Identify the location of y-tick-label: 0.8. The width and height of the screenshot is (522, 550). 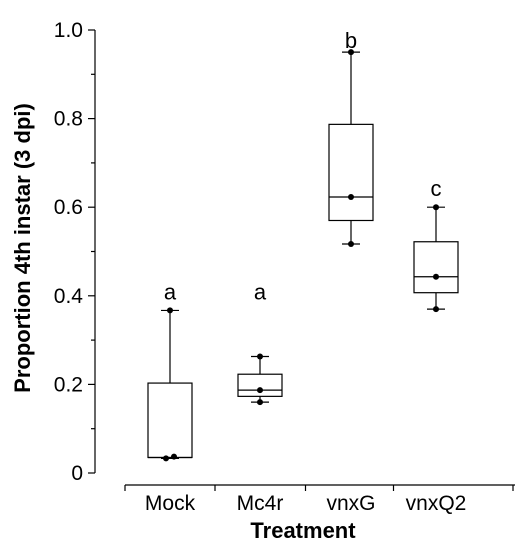
(68, 119).